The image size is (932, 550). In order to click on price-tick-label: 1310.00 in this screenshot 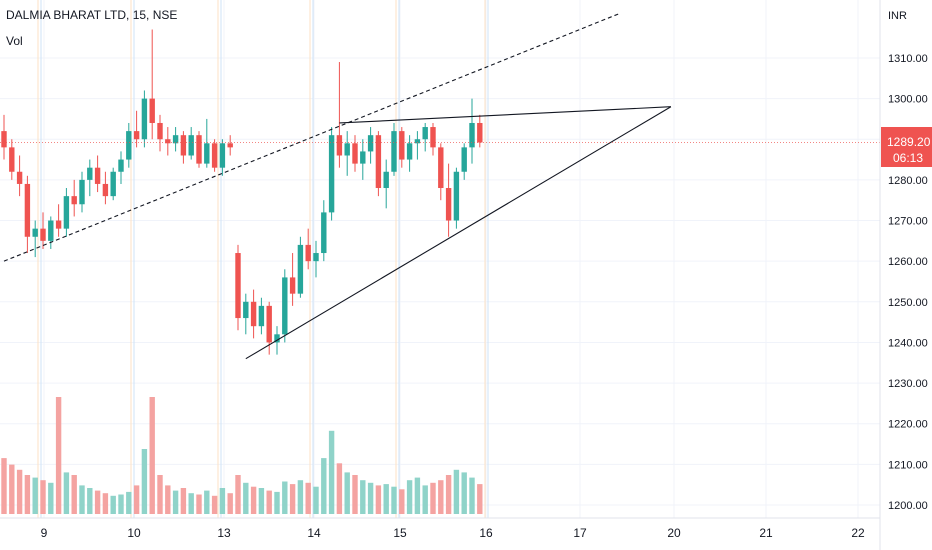, I will do `click(908, 59)`.